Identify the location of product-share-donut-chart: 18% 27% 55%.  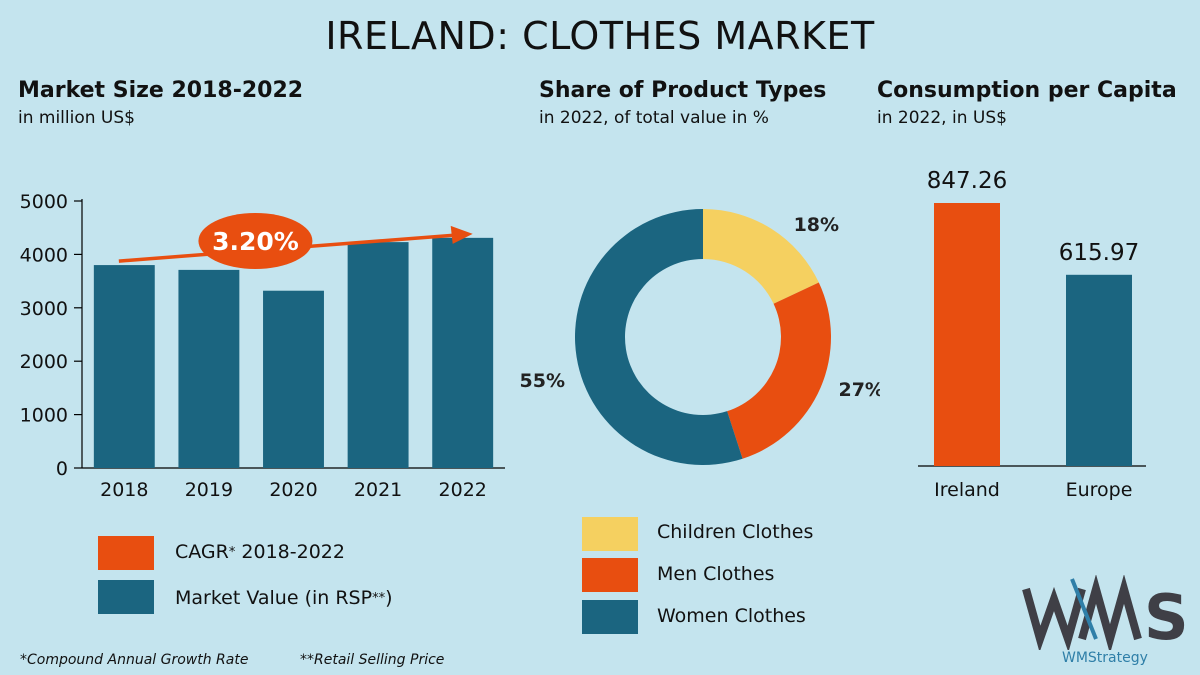
(700, 337).